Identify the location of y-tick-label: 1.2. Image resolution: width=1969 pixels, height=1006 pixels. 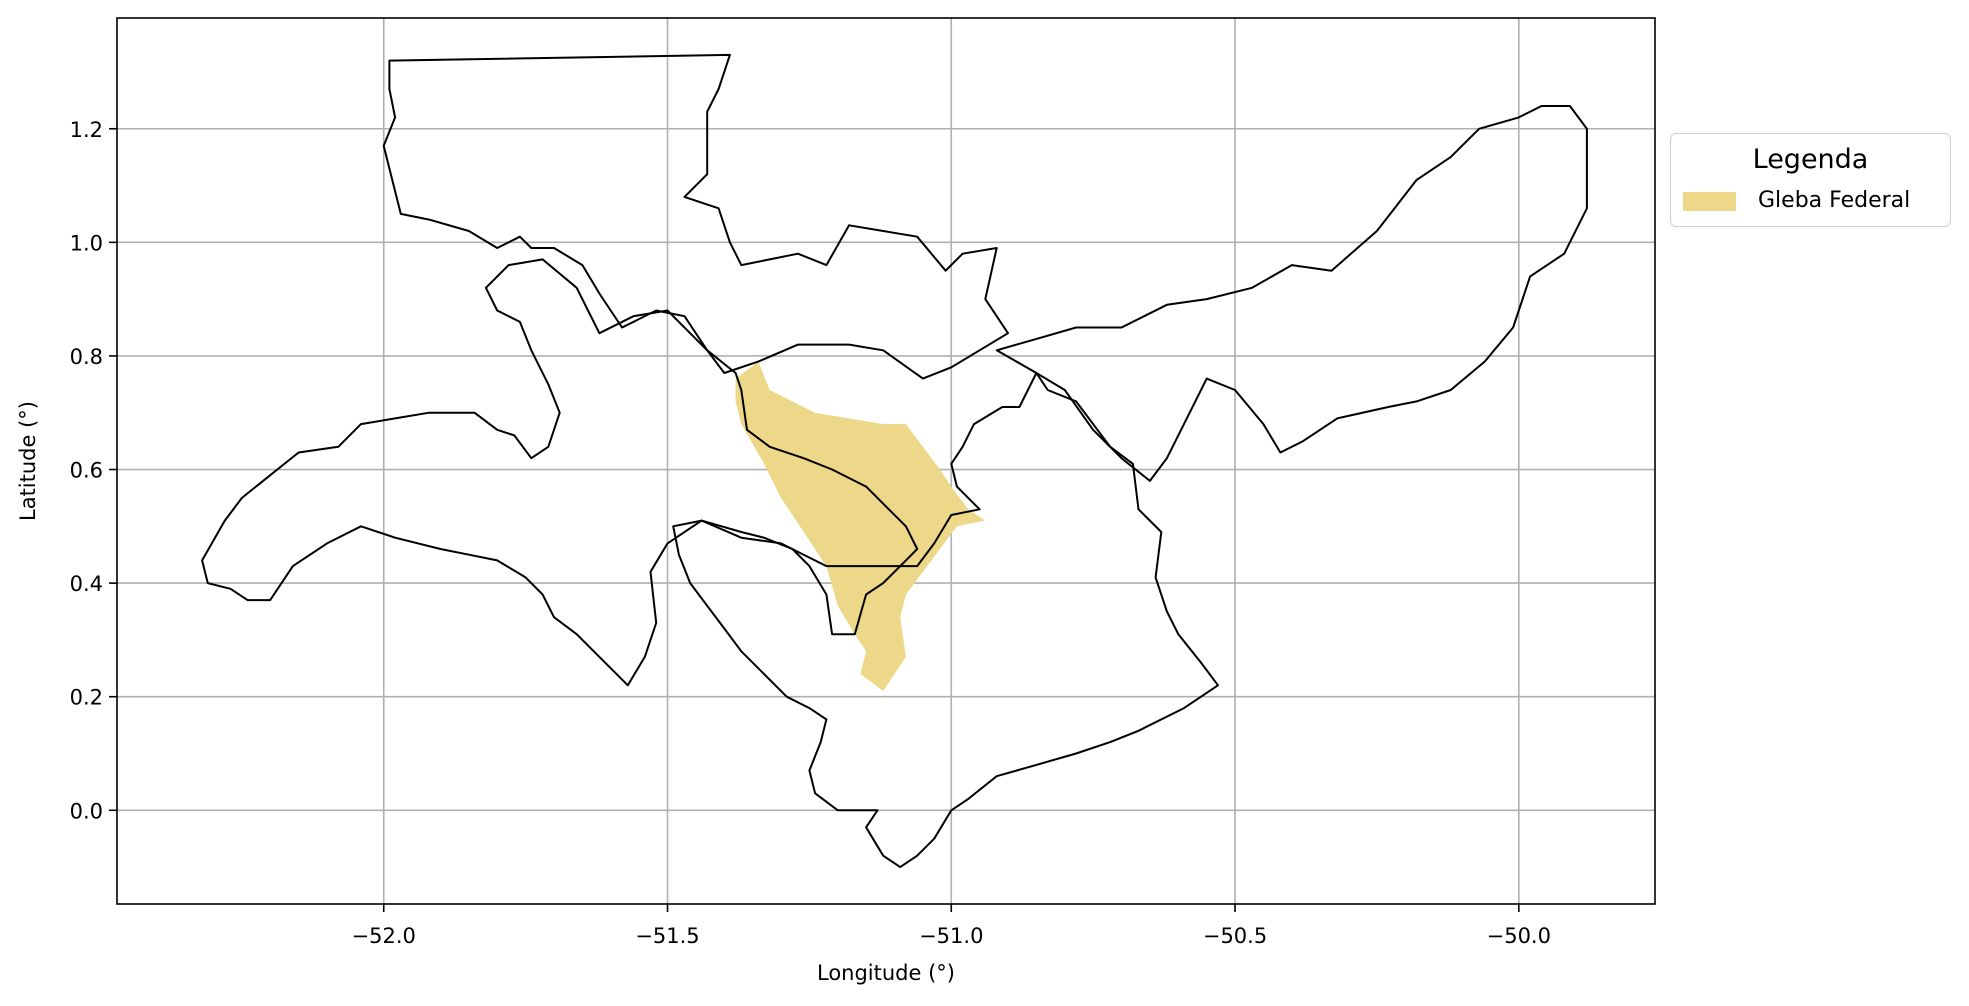
(86, 130).